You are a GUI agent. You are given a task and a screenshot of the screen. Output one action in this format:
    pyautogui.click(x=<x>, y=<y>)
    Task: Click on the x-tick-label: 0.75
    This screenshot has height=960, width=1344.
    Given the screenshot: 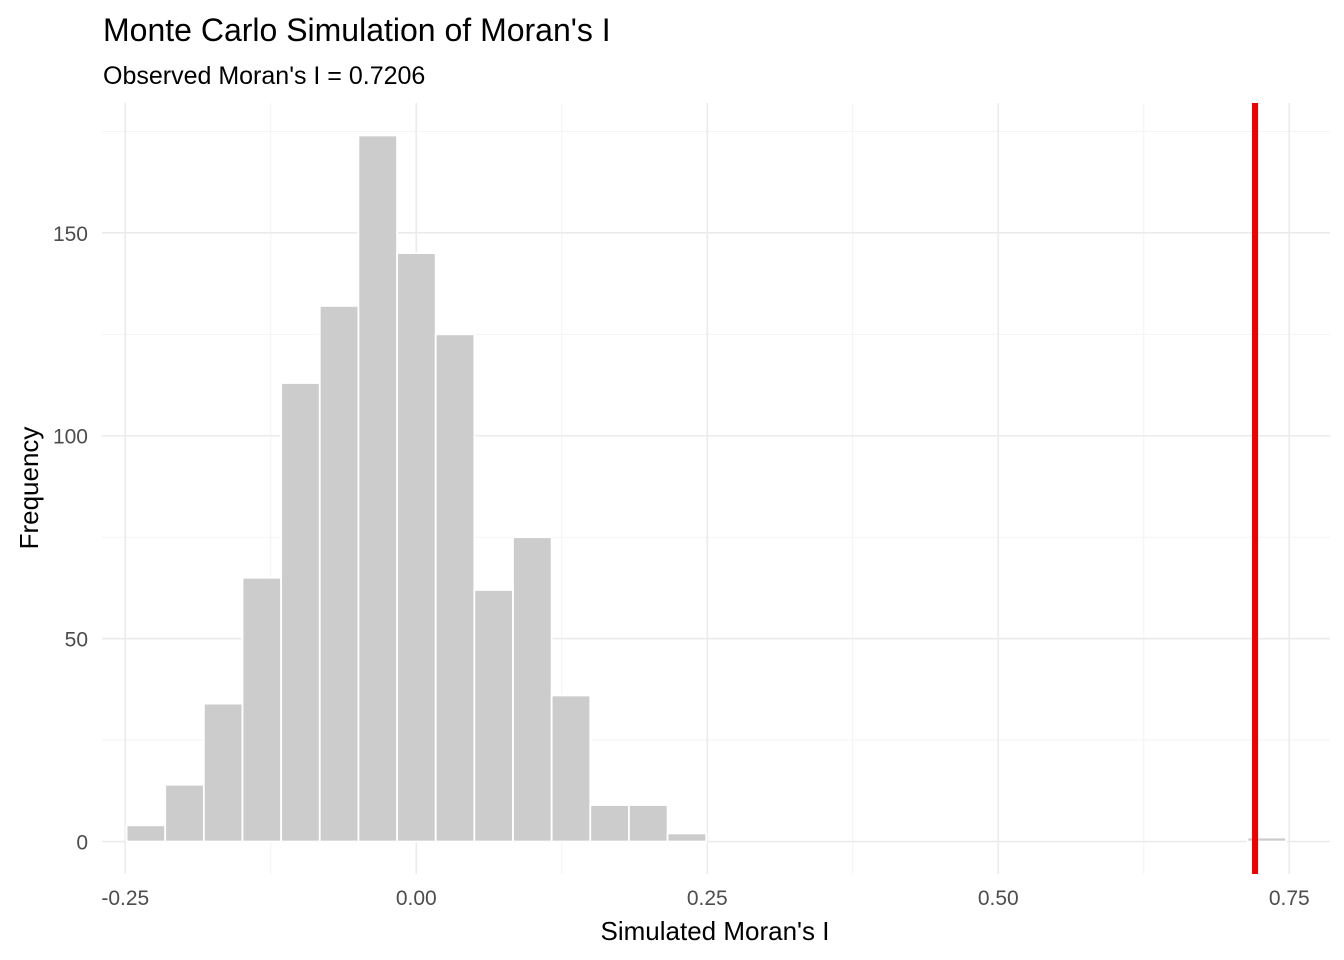 What is the action you would take?
    pyautogui.click(x=1289, y=898)
    